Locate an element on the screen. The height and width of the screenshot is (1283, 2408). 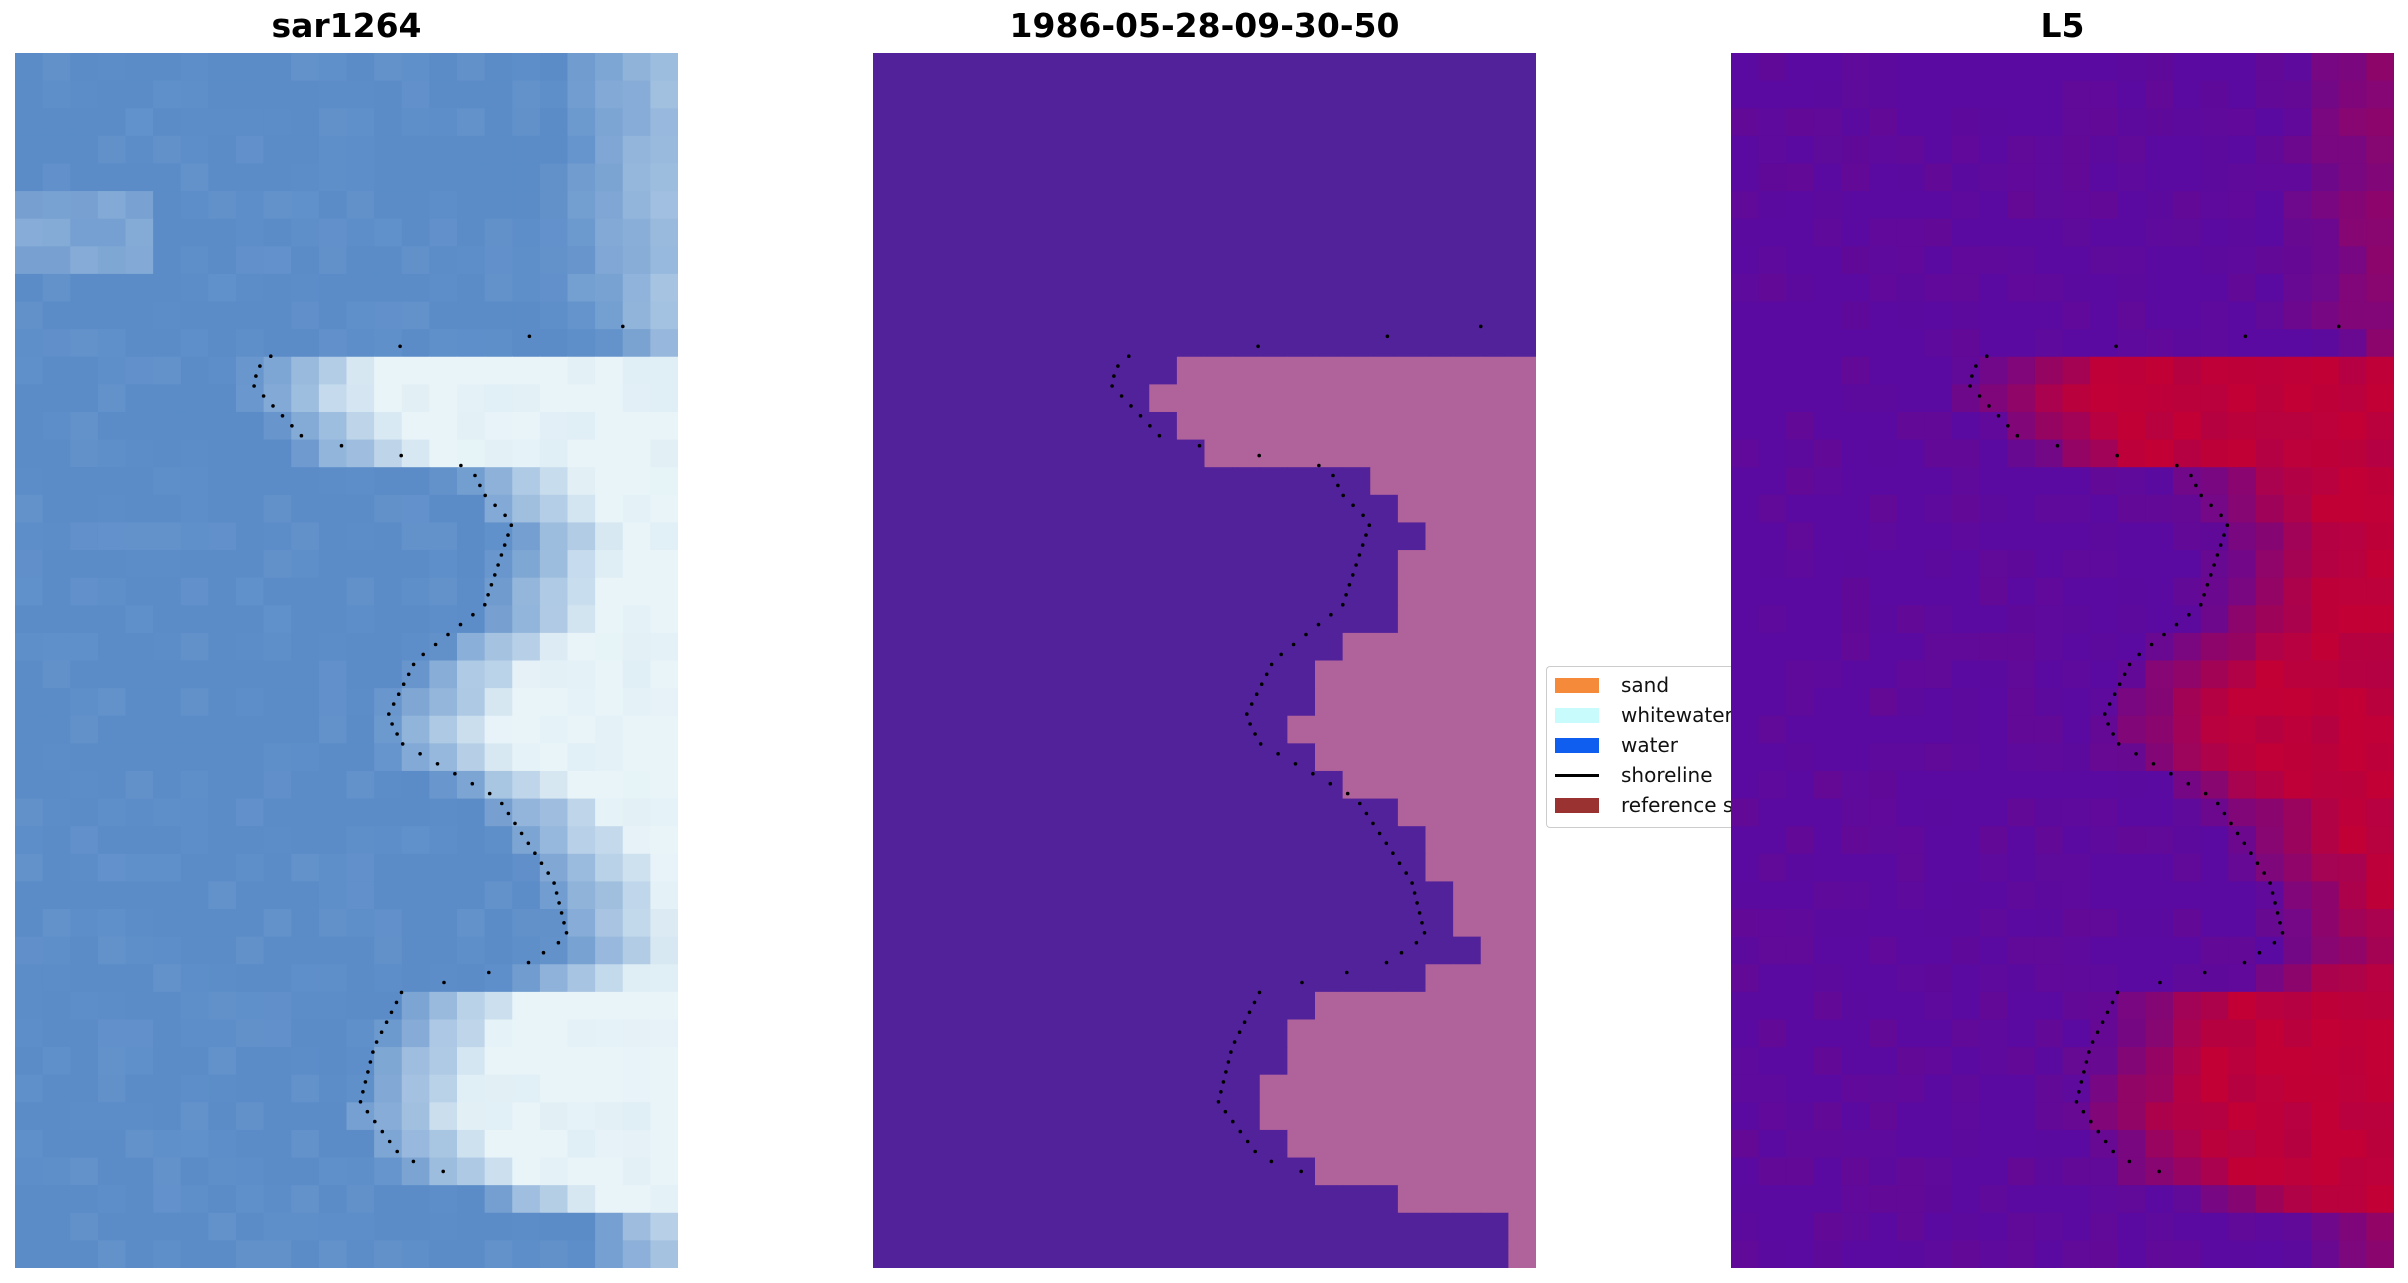
legend-line-shoreline is located at coordinates (1577, 775).